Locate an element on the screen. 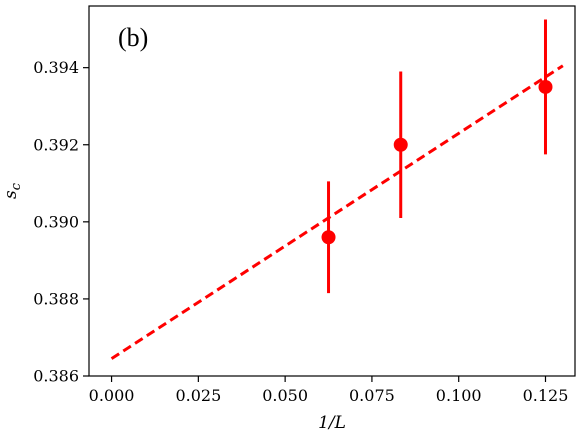  x-tick-label: 0.075 is located at coordinates (372, 395).